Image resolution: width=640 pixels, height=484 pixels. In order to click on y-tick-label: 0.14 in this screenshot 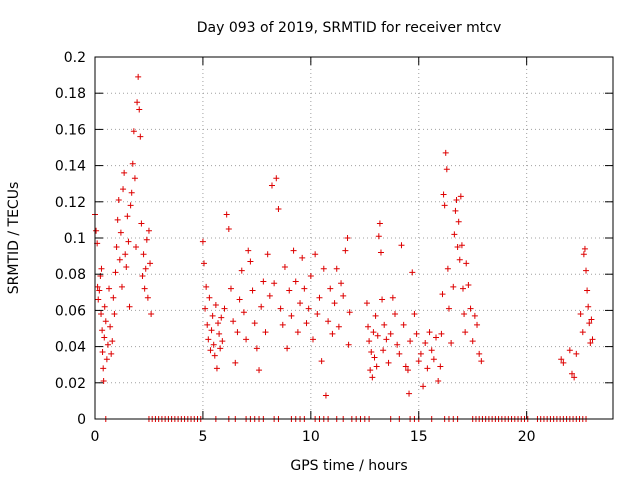, I will do `click(70, 167)`.